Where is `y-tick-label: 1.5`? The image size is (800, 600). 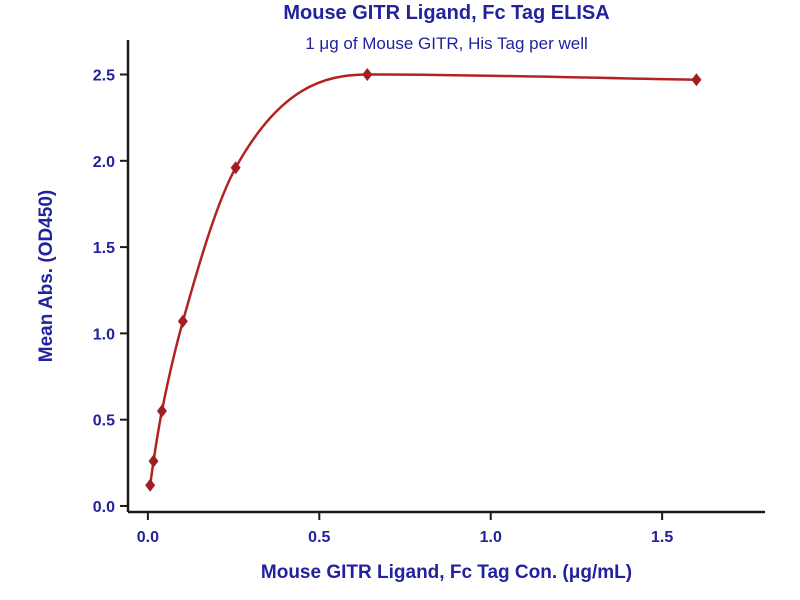
y-tick-label: 1.5 is located at coordinates (104, 248).